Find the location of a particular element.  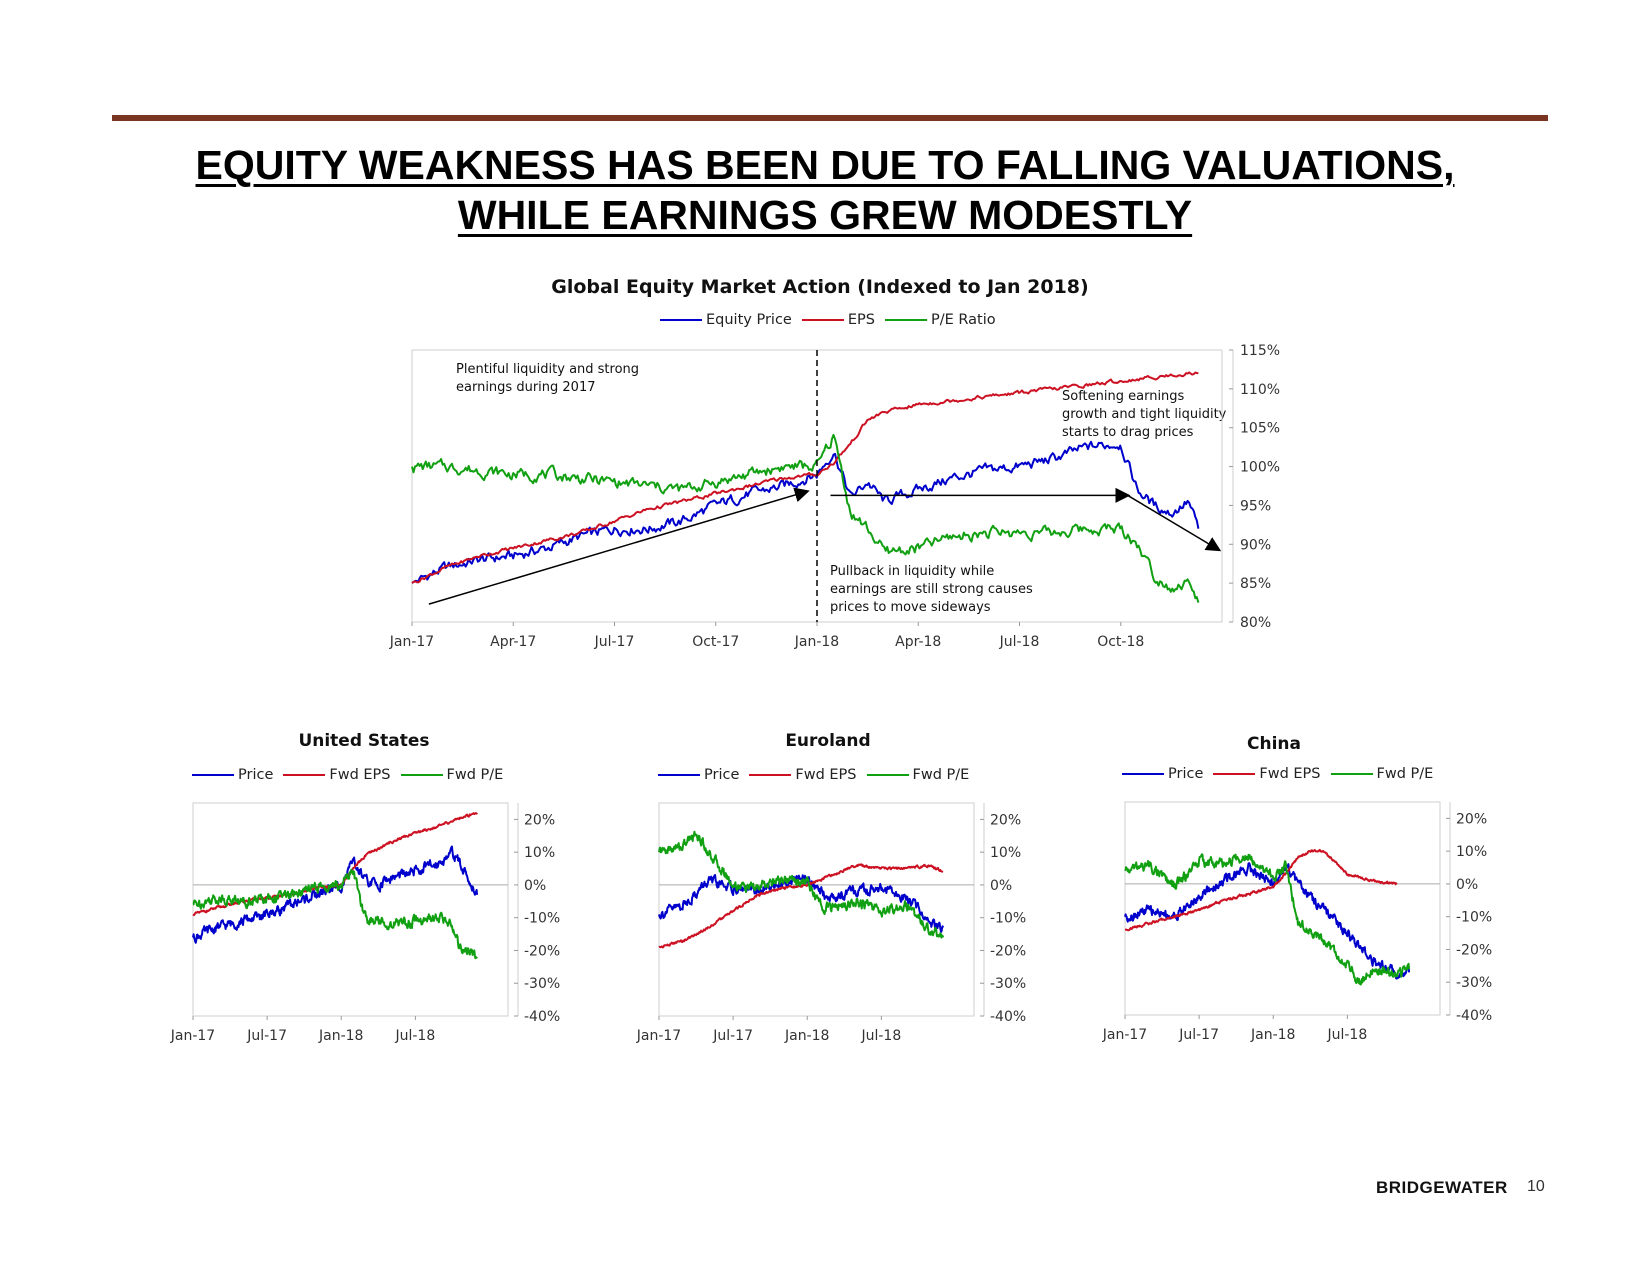

y-tick-label: 95% is located at coordinates (1255, 506).